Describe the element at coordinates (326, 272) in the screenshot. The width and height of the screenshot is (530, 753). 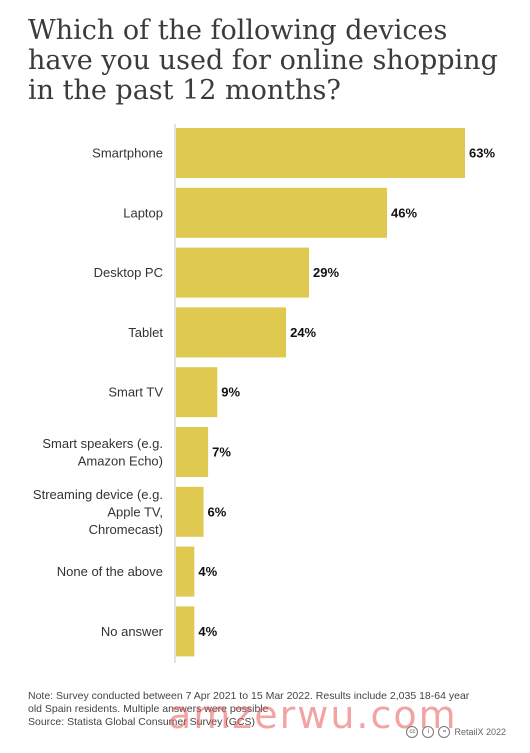
I see `data-label: 29%` at that location.